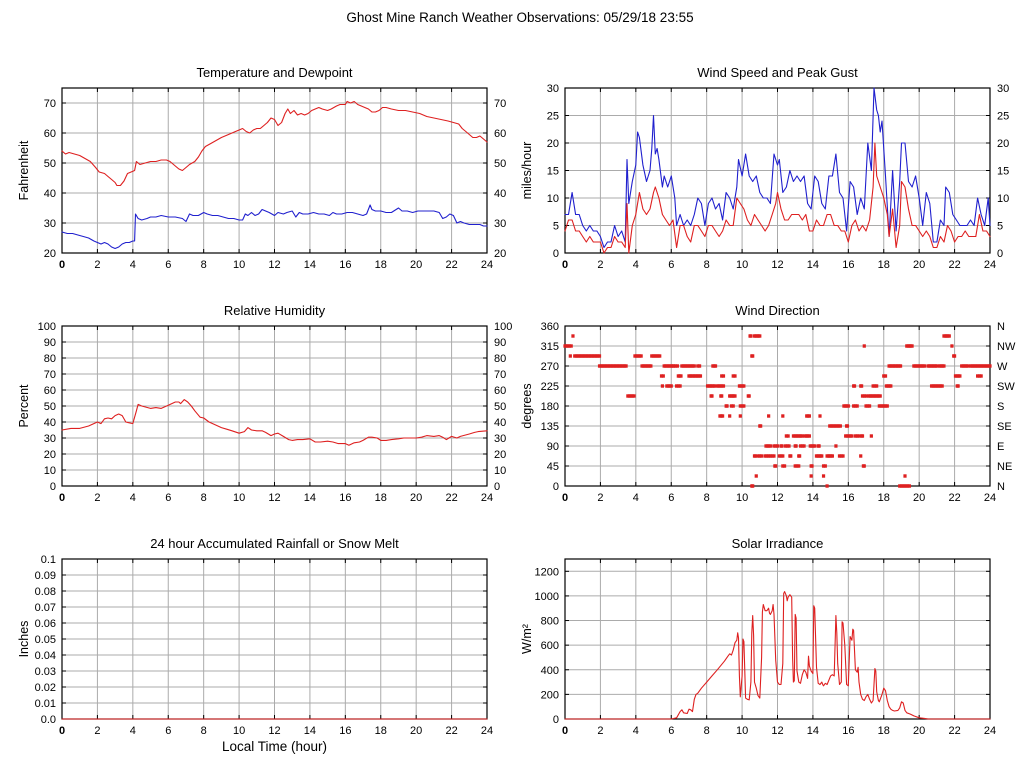  Describe the element at coordinates (50, 375) in the screenshot. I see `y-tick-label: 70` at that location.